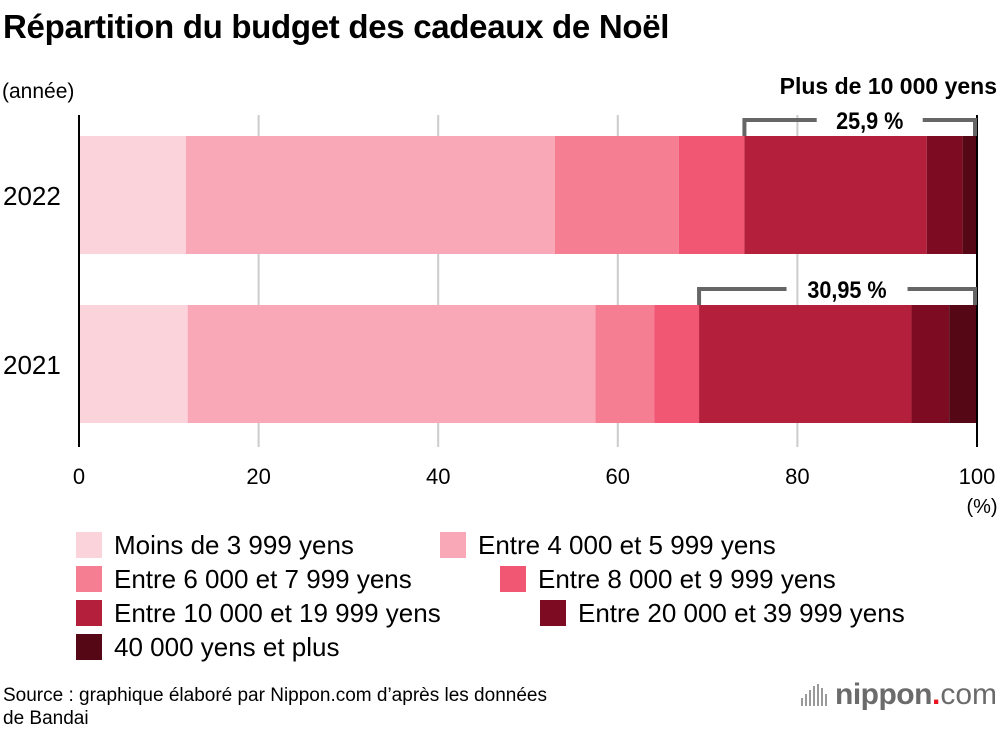 Image resolution: width=1000 pixels, height=738 pixels. Describe the element at coordinates (888, 86) in the screenshot. I see `annotation-header: Plus de 10 000 yens` at that location.